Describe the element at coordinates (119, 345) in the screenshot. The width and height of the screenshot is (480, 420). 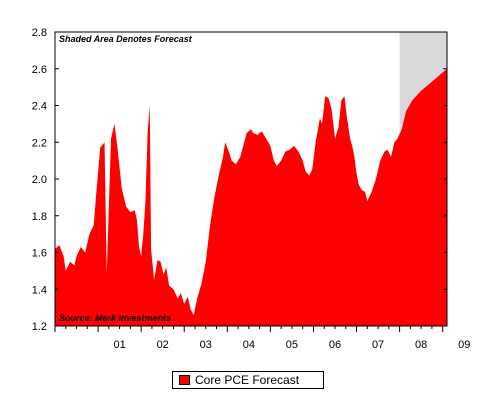
I see `x-tick-label: 01` at that location.